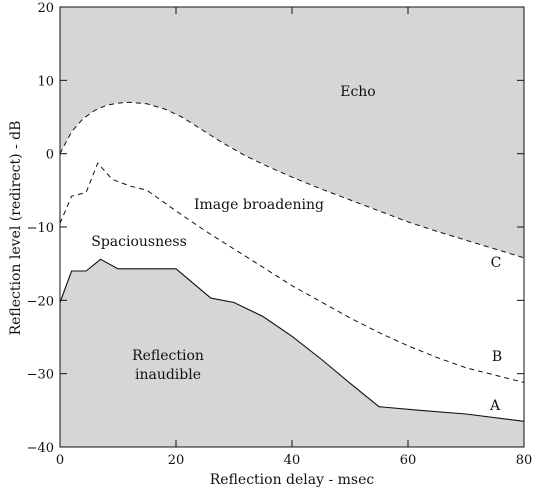 This screenshot has width=557, height=493. I want to click on y-tick-label: 20, so click(45, 8).